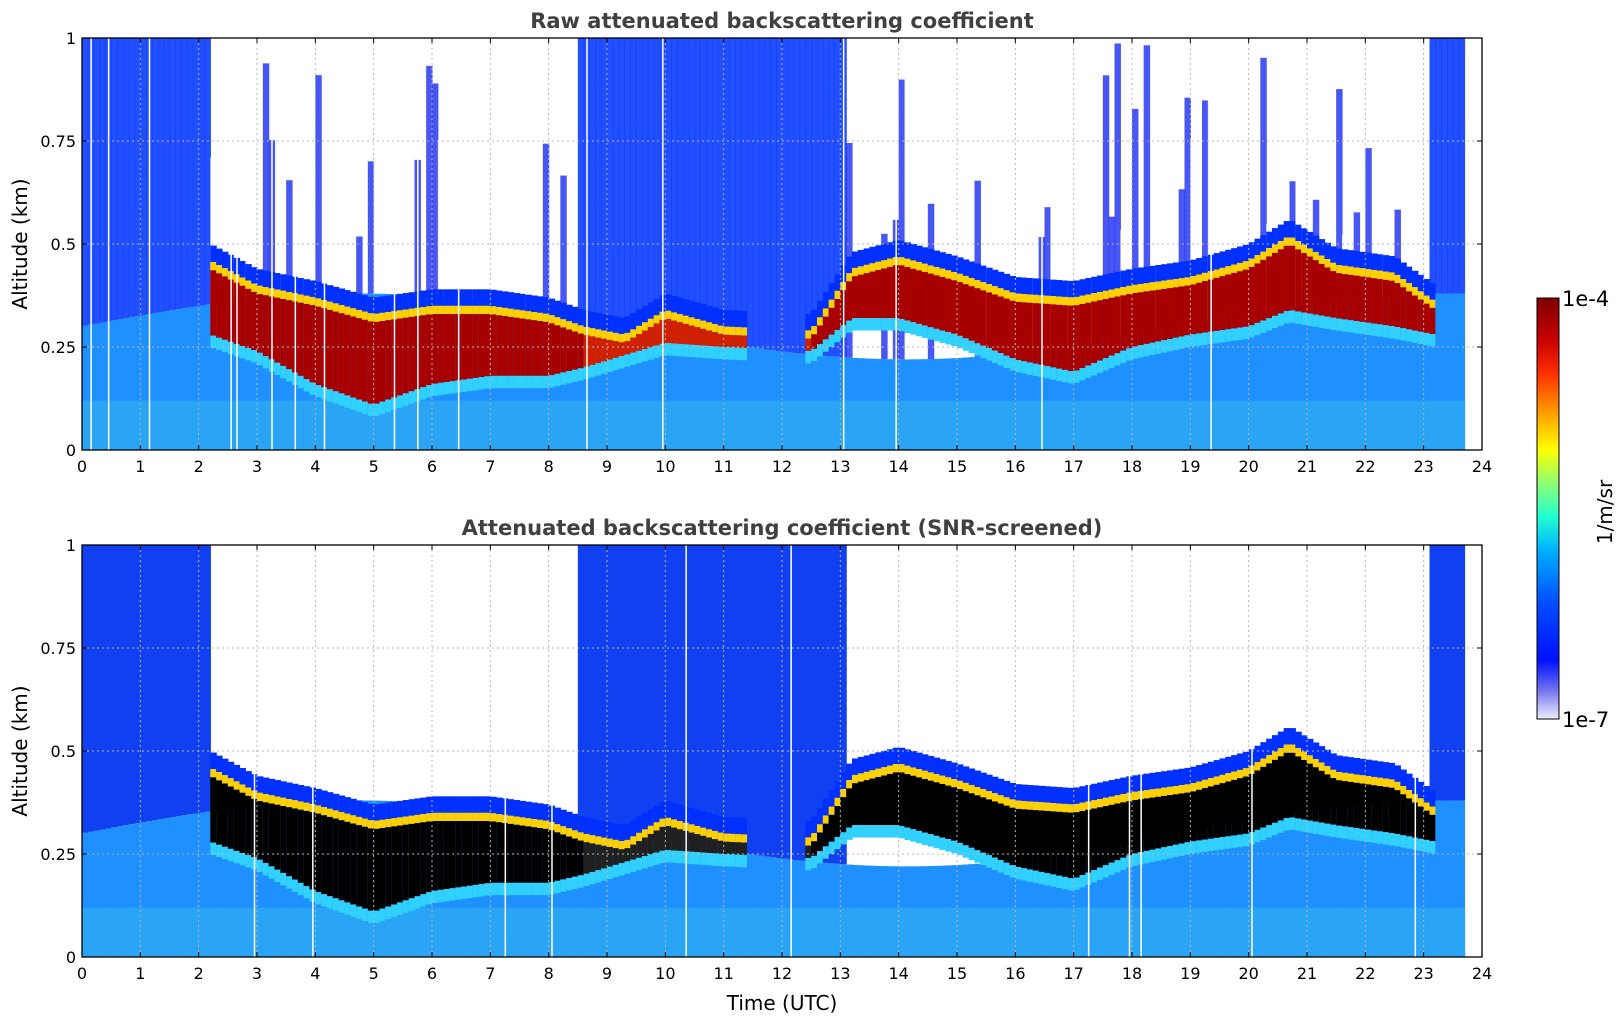 Image resolution: width=1621 pixels, height=1024 pixels. What do you see at coordinates (140, 973) in the screenshot?
I see `x-tick-label: 1` at bounding box center [140, 973].